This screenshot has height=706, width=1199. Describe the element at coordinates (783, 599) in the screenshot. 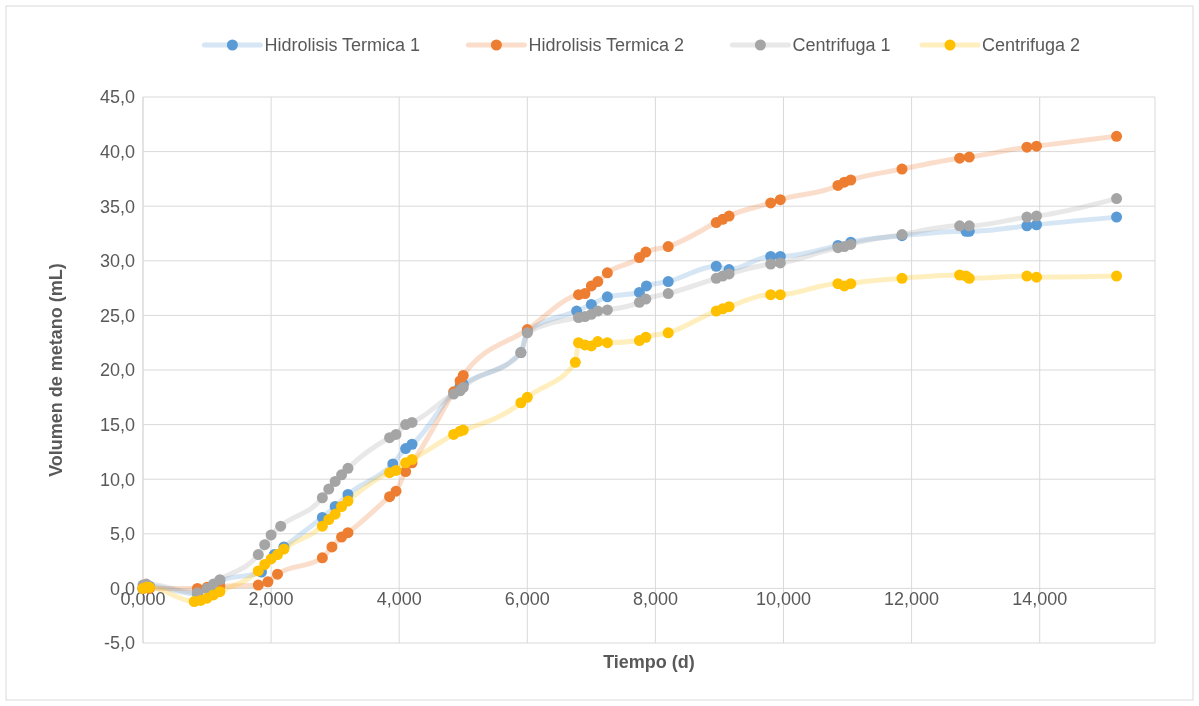

I see `x-tick-label: 10,000` at that location.